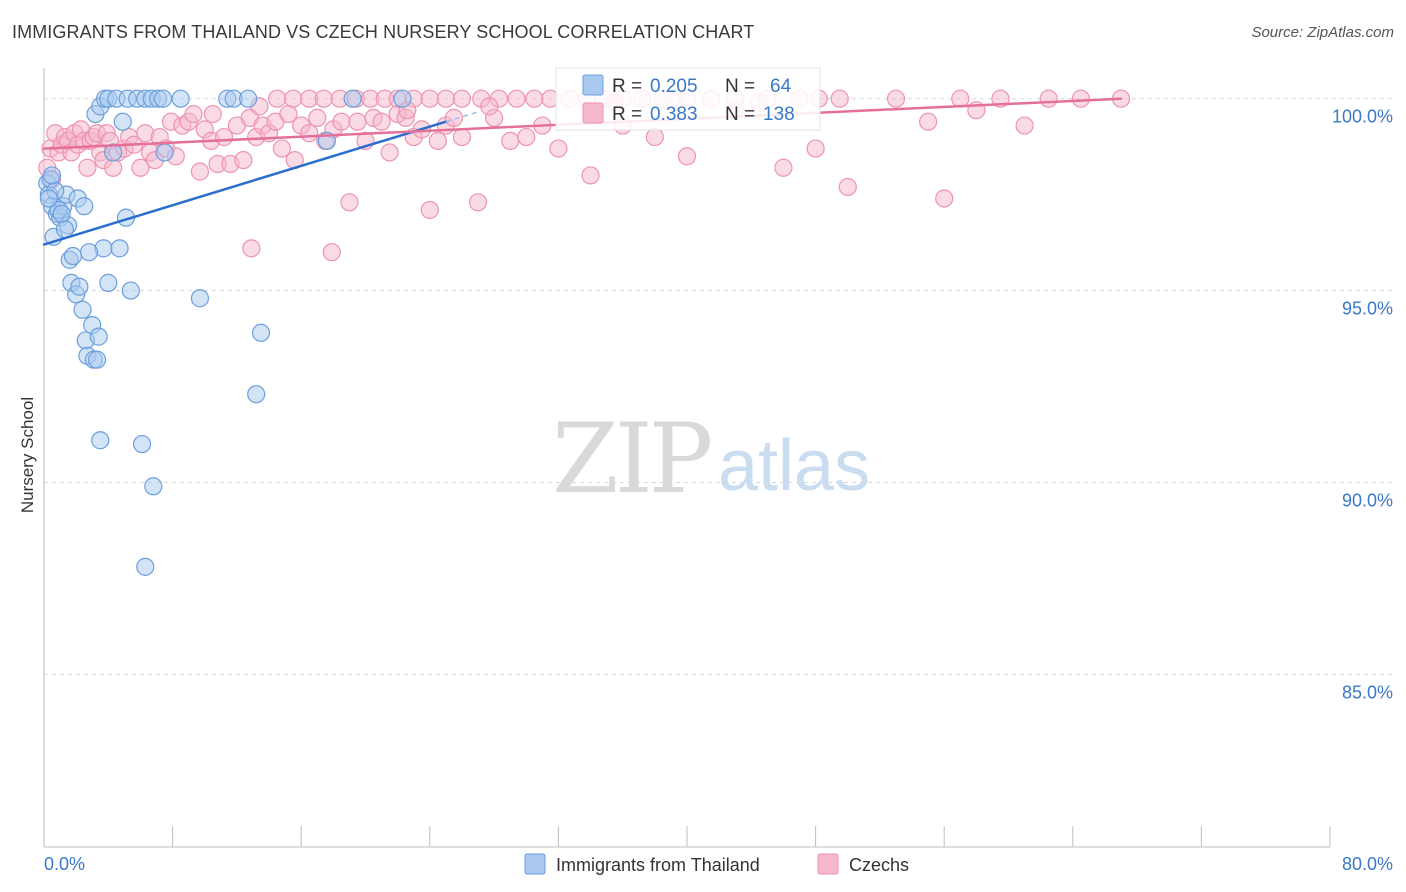  What do you see at coordinates (658, 865) in the screenshot?
I see `bottom-legend-label-thailand: Immigrants from Thailand` at bounding box center [658, 865].